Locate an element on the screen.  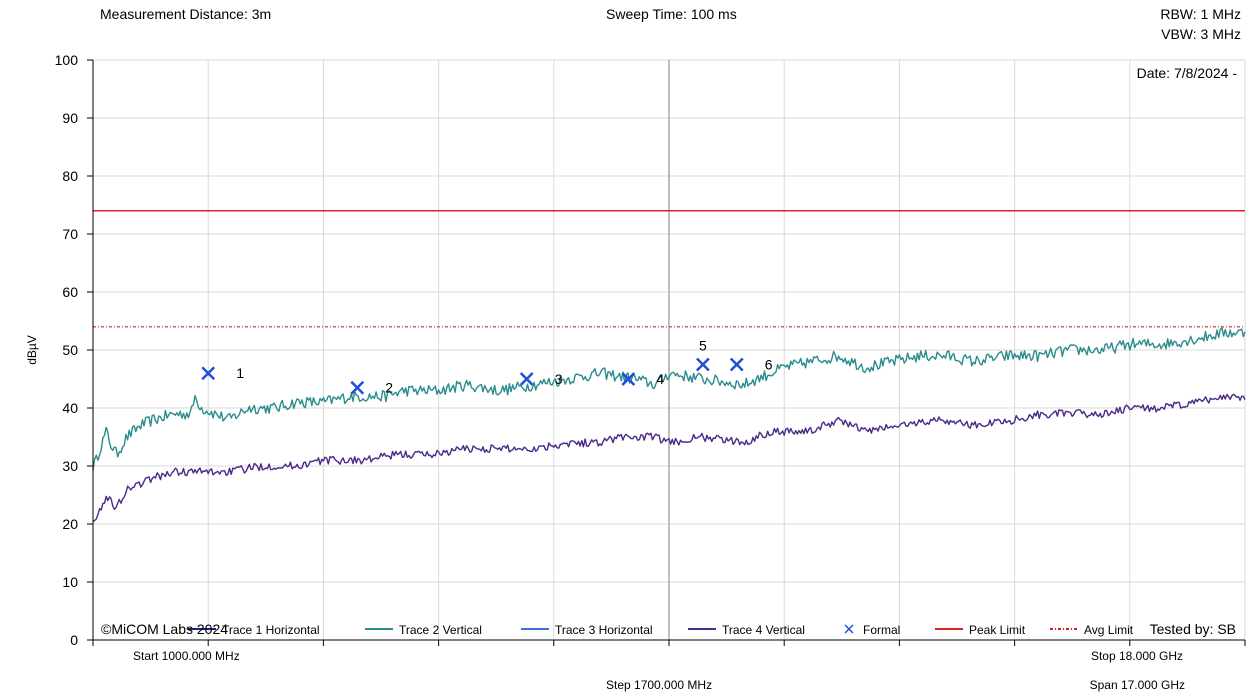
legend-label: Peak Limit is located at coordinates (997, 630).